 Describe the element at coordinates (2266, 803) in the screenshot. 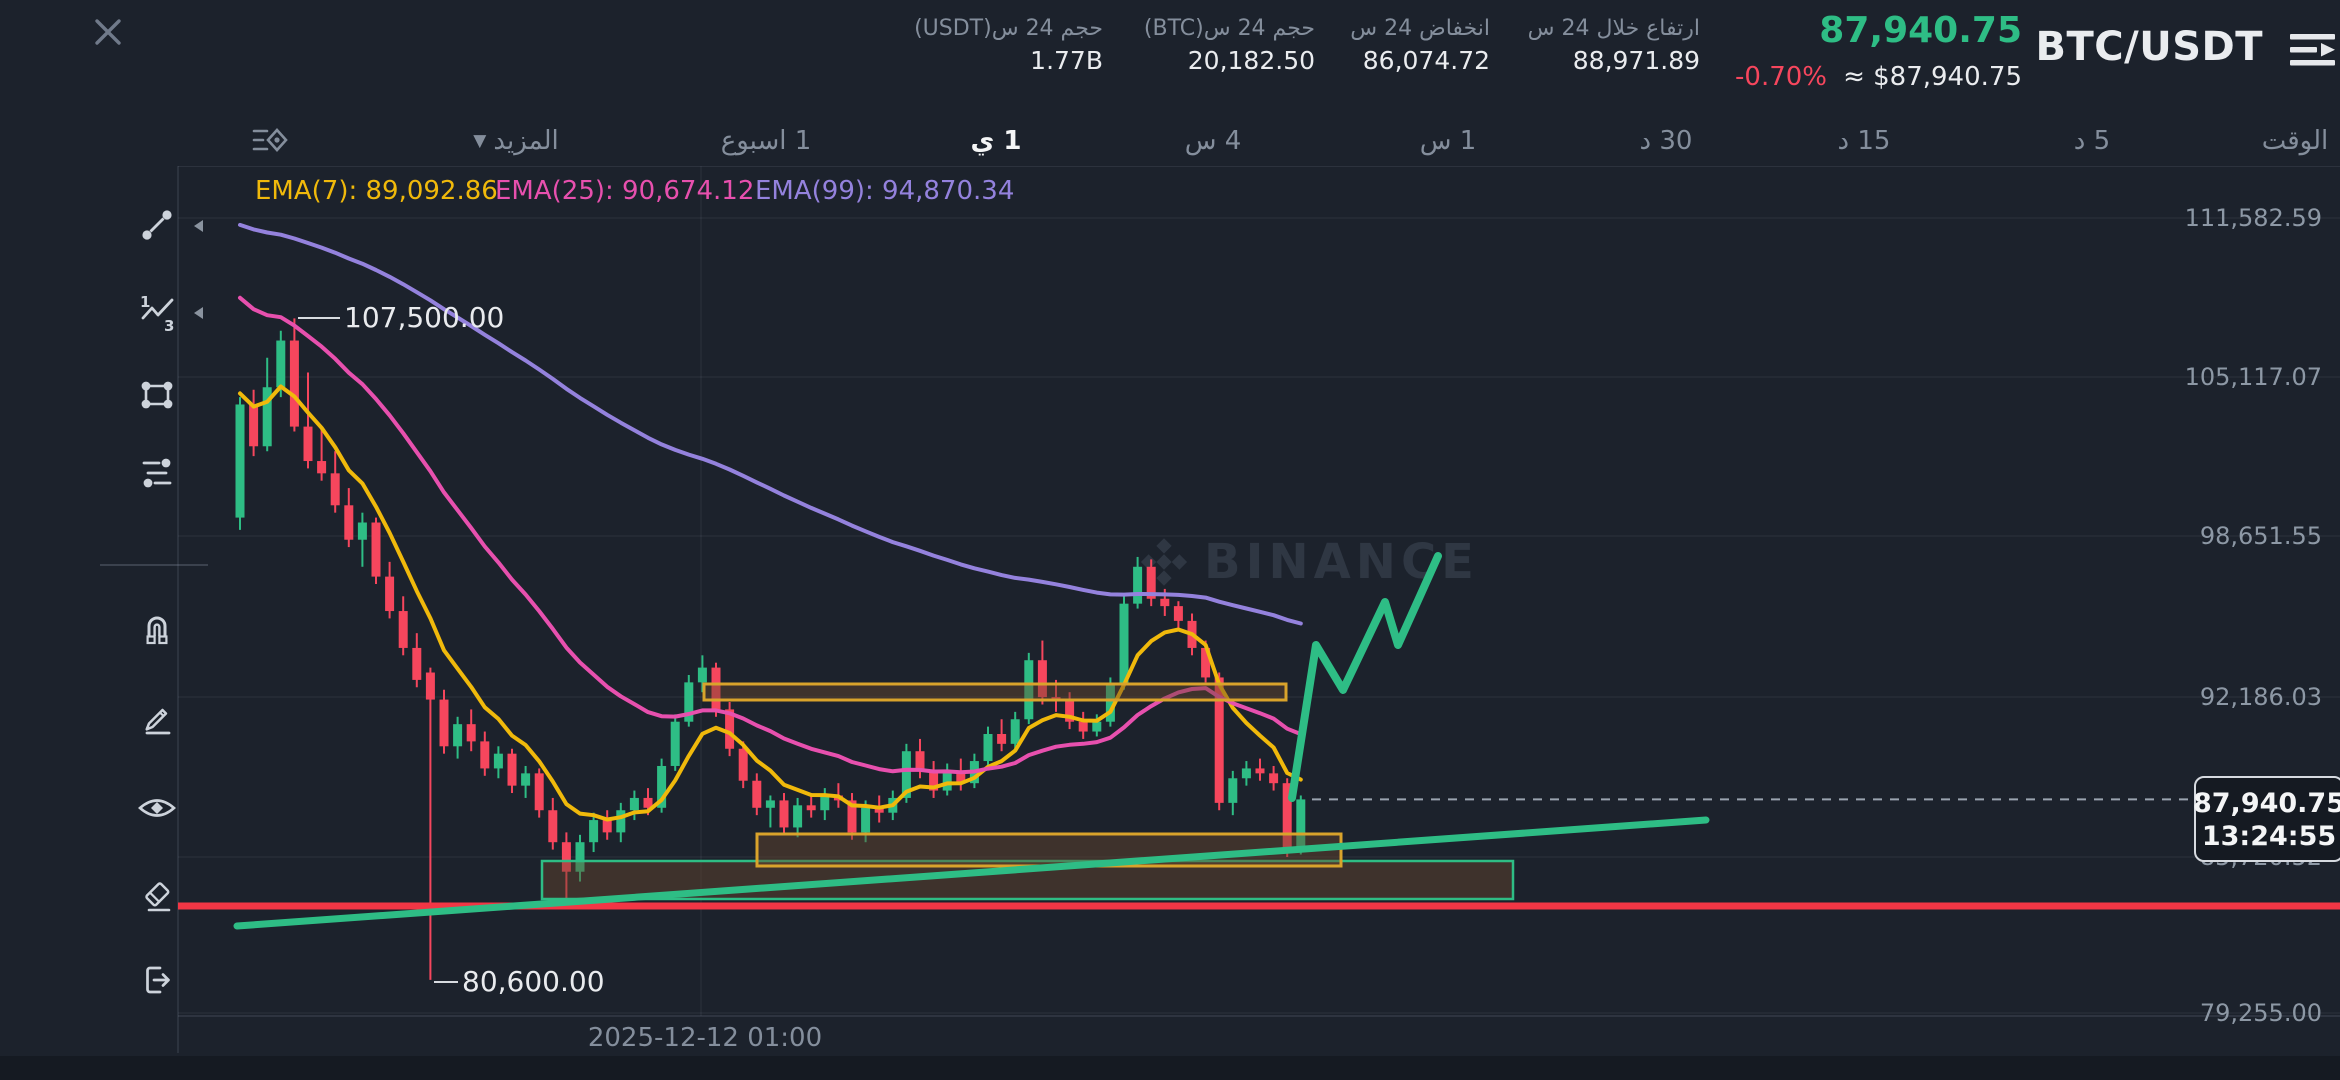

I see `current-price-value: 87,940.75` at that location.